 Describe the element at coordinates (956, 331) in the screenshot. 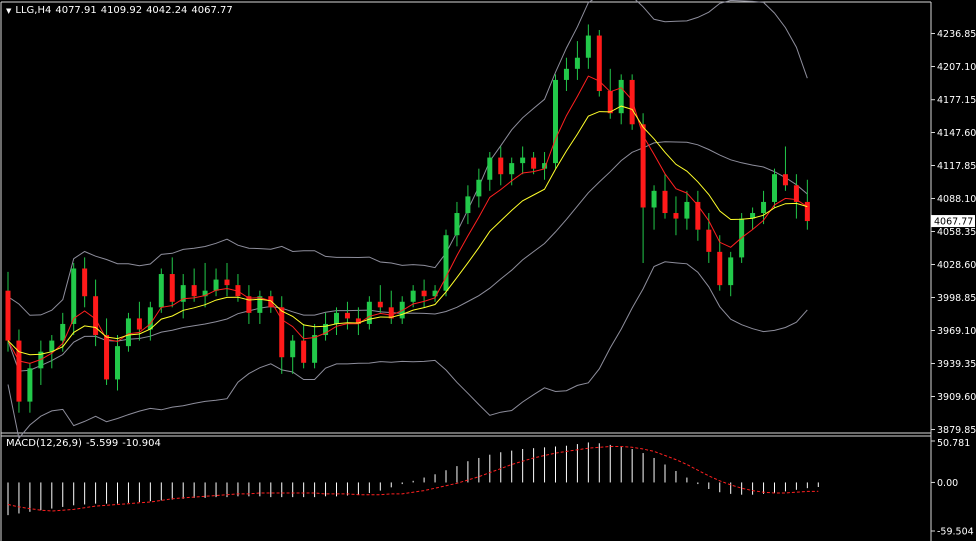

I see `price-tick-label: 3969.10` at that location.